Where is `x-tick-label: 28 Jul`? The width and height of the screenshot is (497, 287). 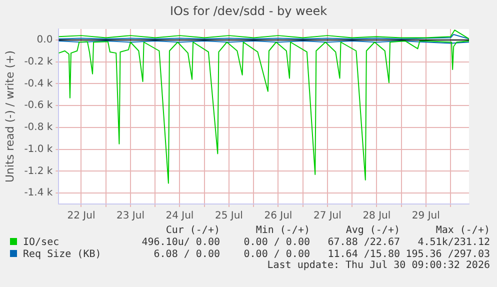
x-tick-label: 28 Jul is located at coordinates (376, 216).